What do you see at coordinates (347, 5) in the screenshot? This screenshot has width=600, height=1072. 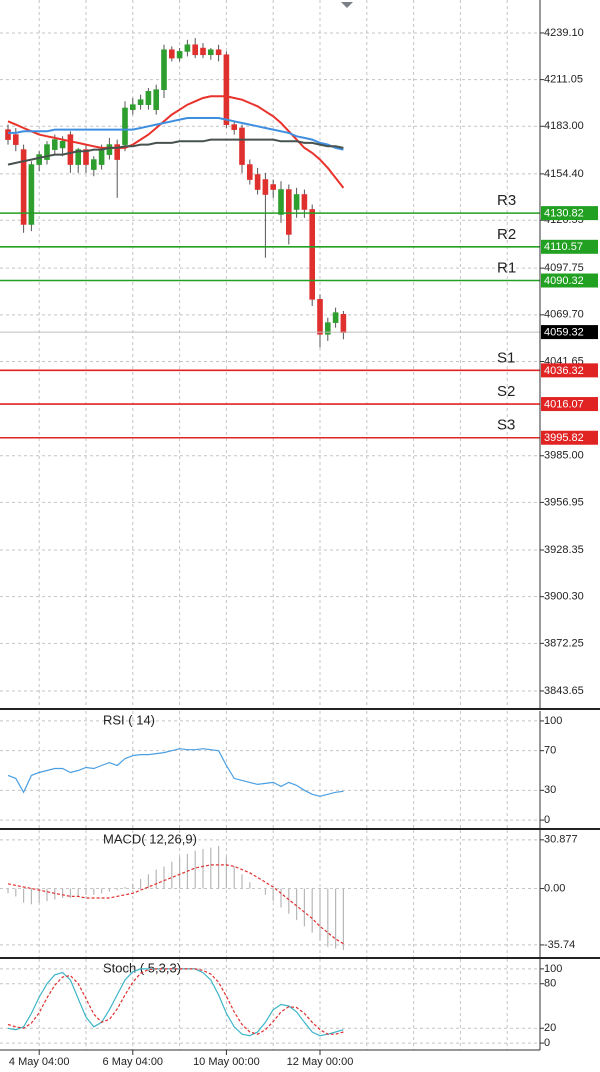 I see `scroll-marker` at bounding box center [347, 5].